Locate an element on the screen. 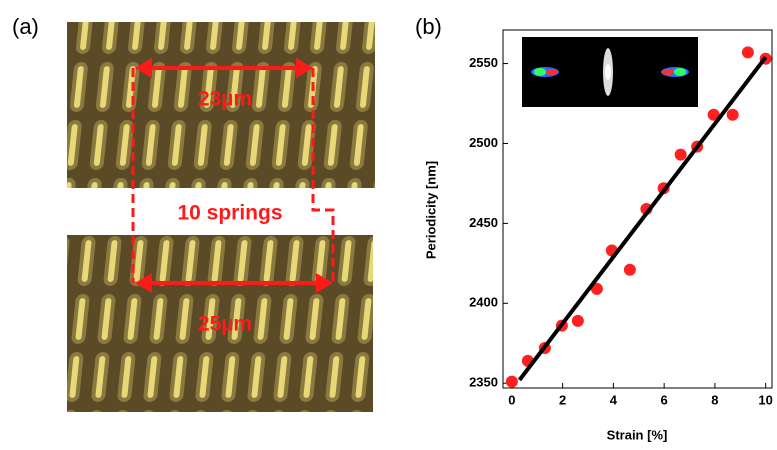 The height and width of the screenshot is (450, 777). annotation: 23µm is located at coordinates (225, 99).